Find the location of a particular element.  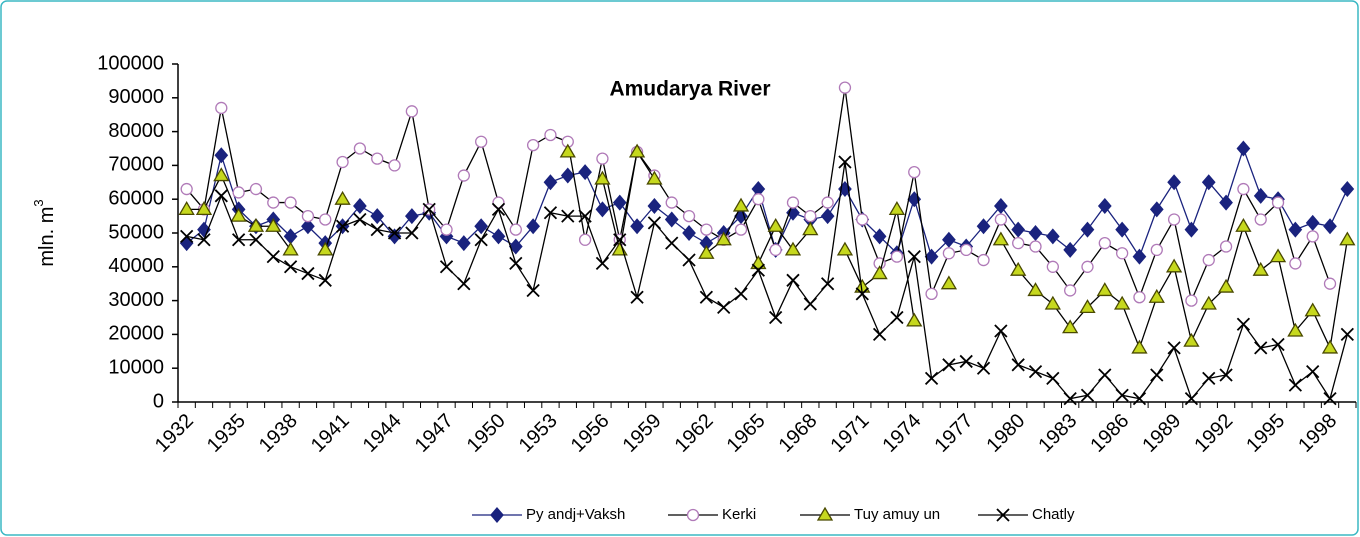

y-tick-label: 50000 is located at coordinates (136, 232).